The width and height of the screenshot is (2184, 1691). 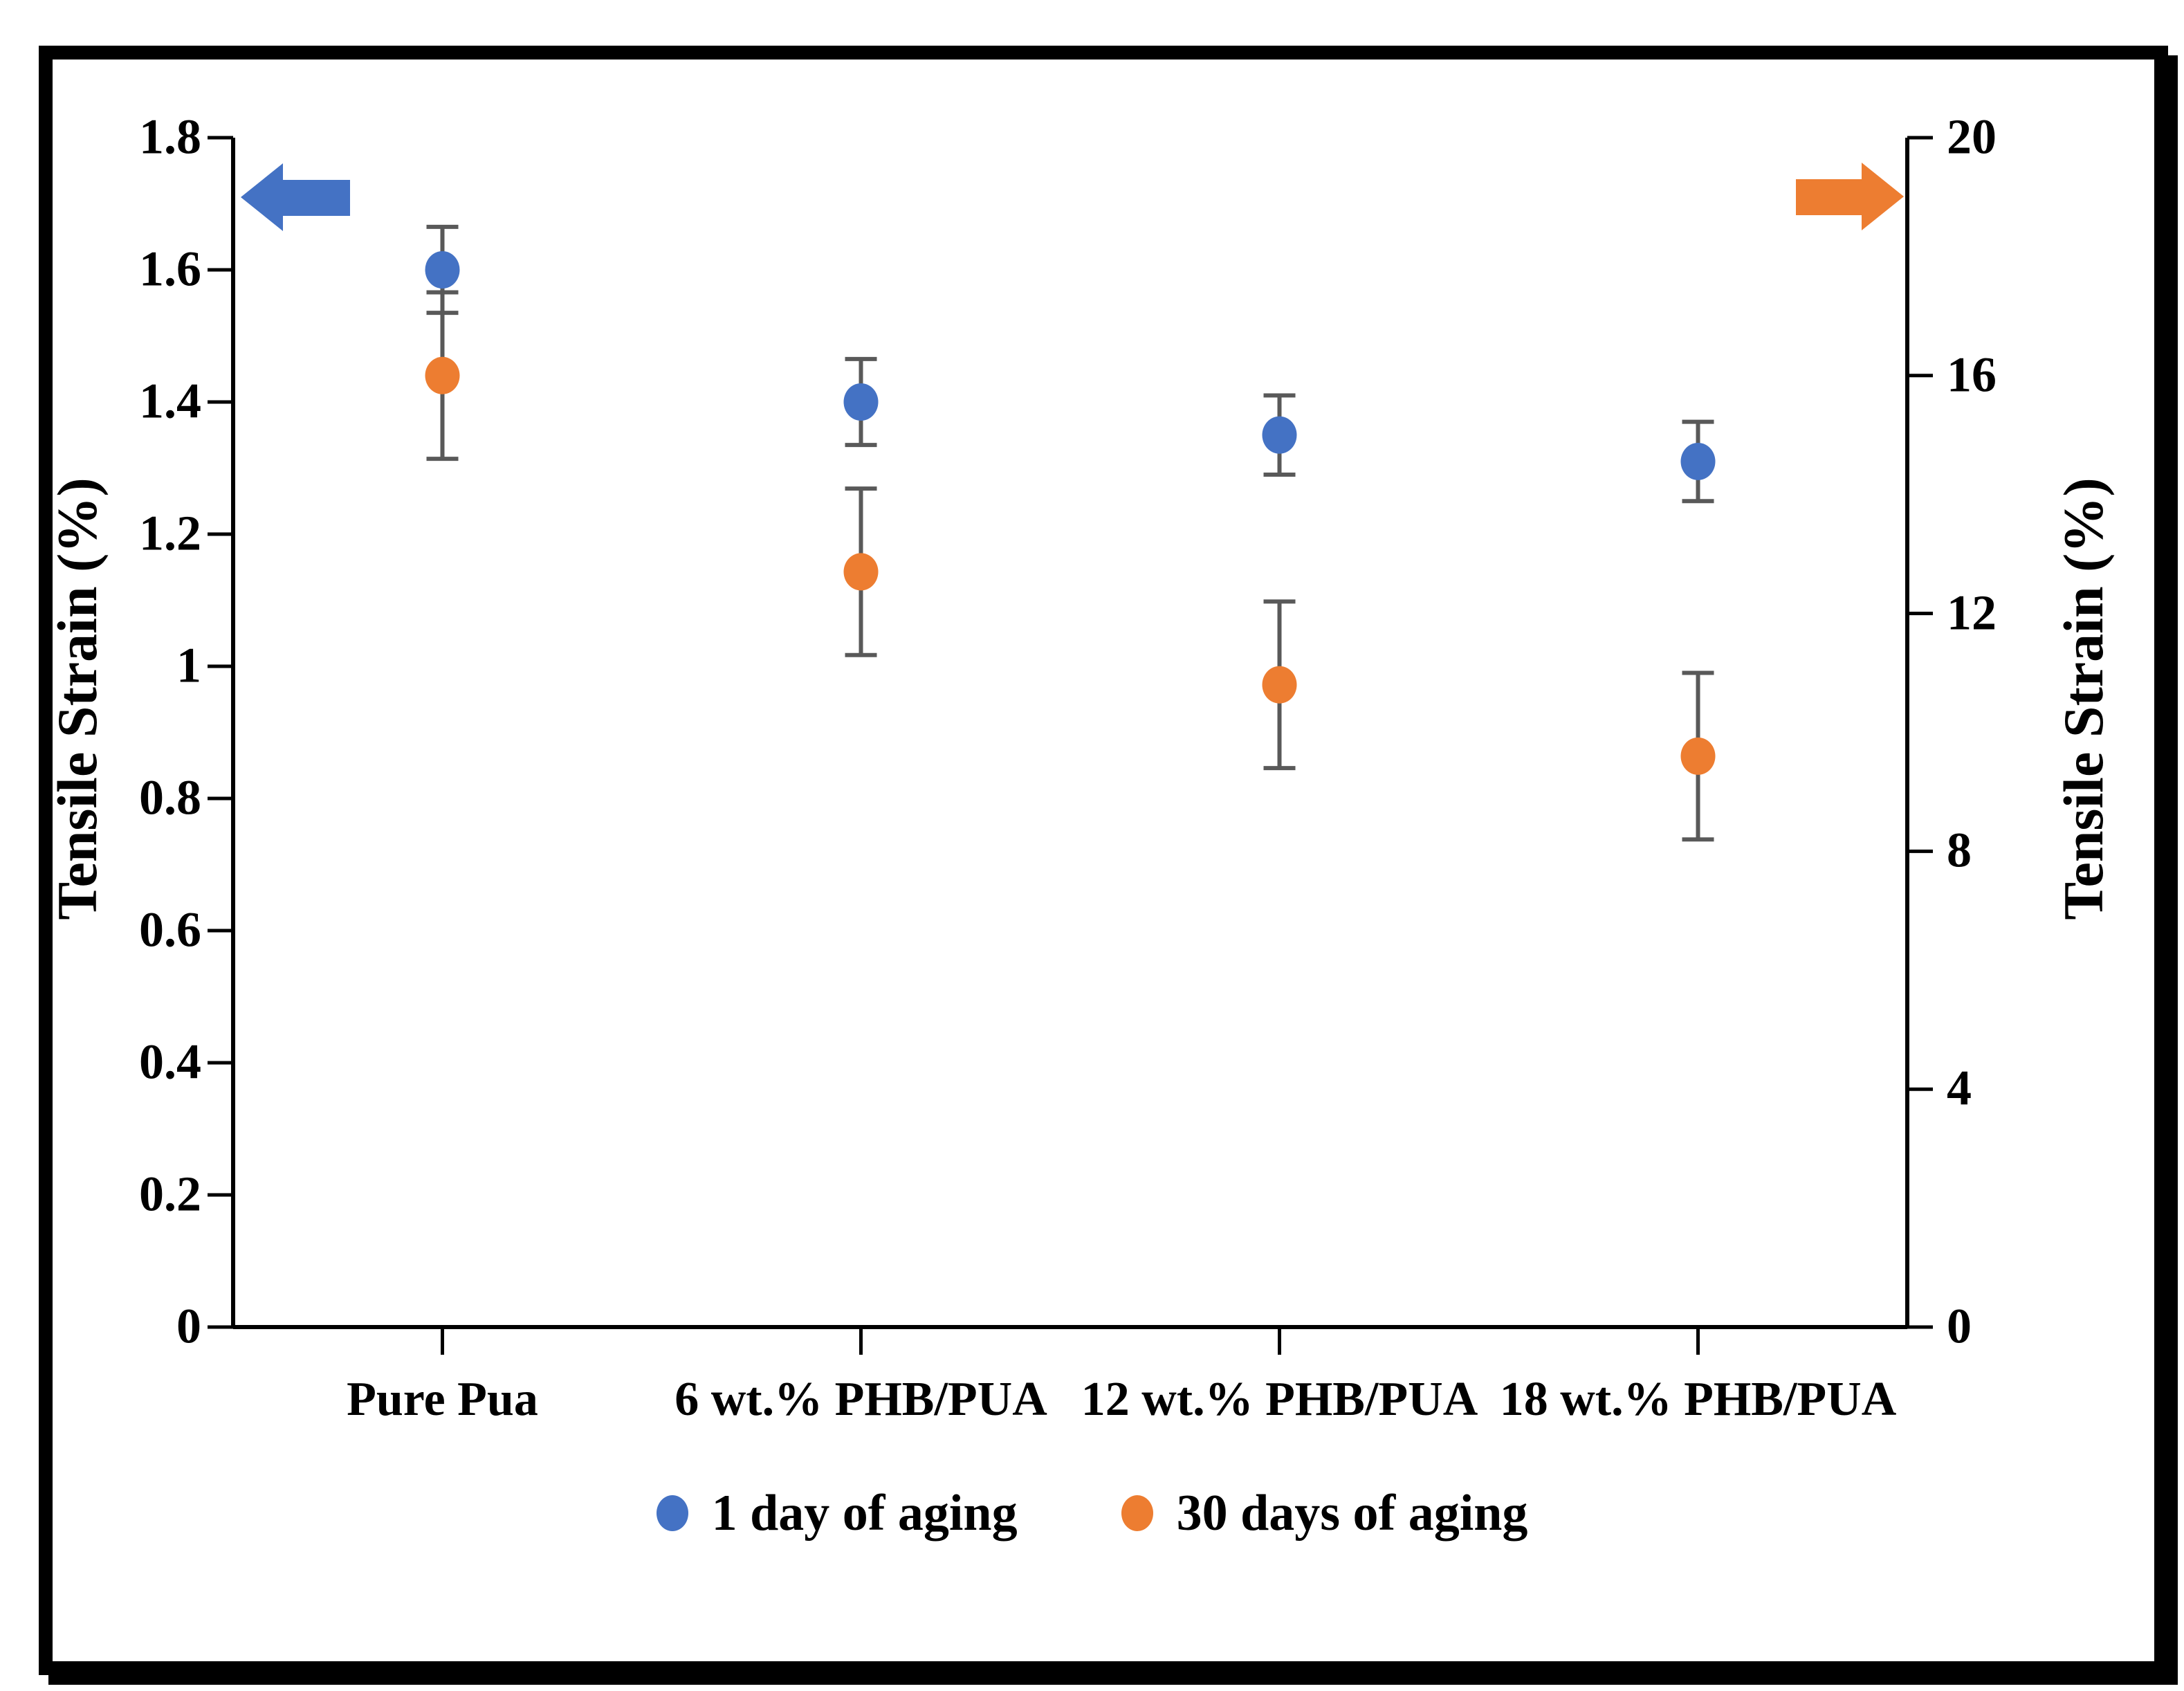 I want to click on left-axis-tick-label: 0, so click(x=188, y=1326).